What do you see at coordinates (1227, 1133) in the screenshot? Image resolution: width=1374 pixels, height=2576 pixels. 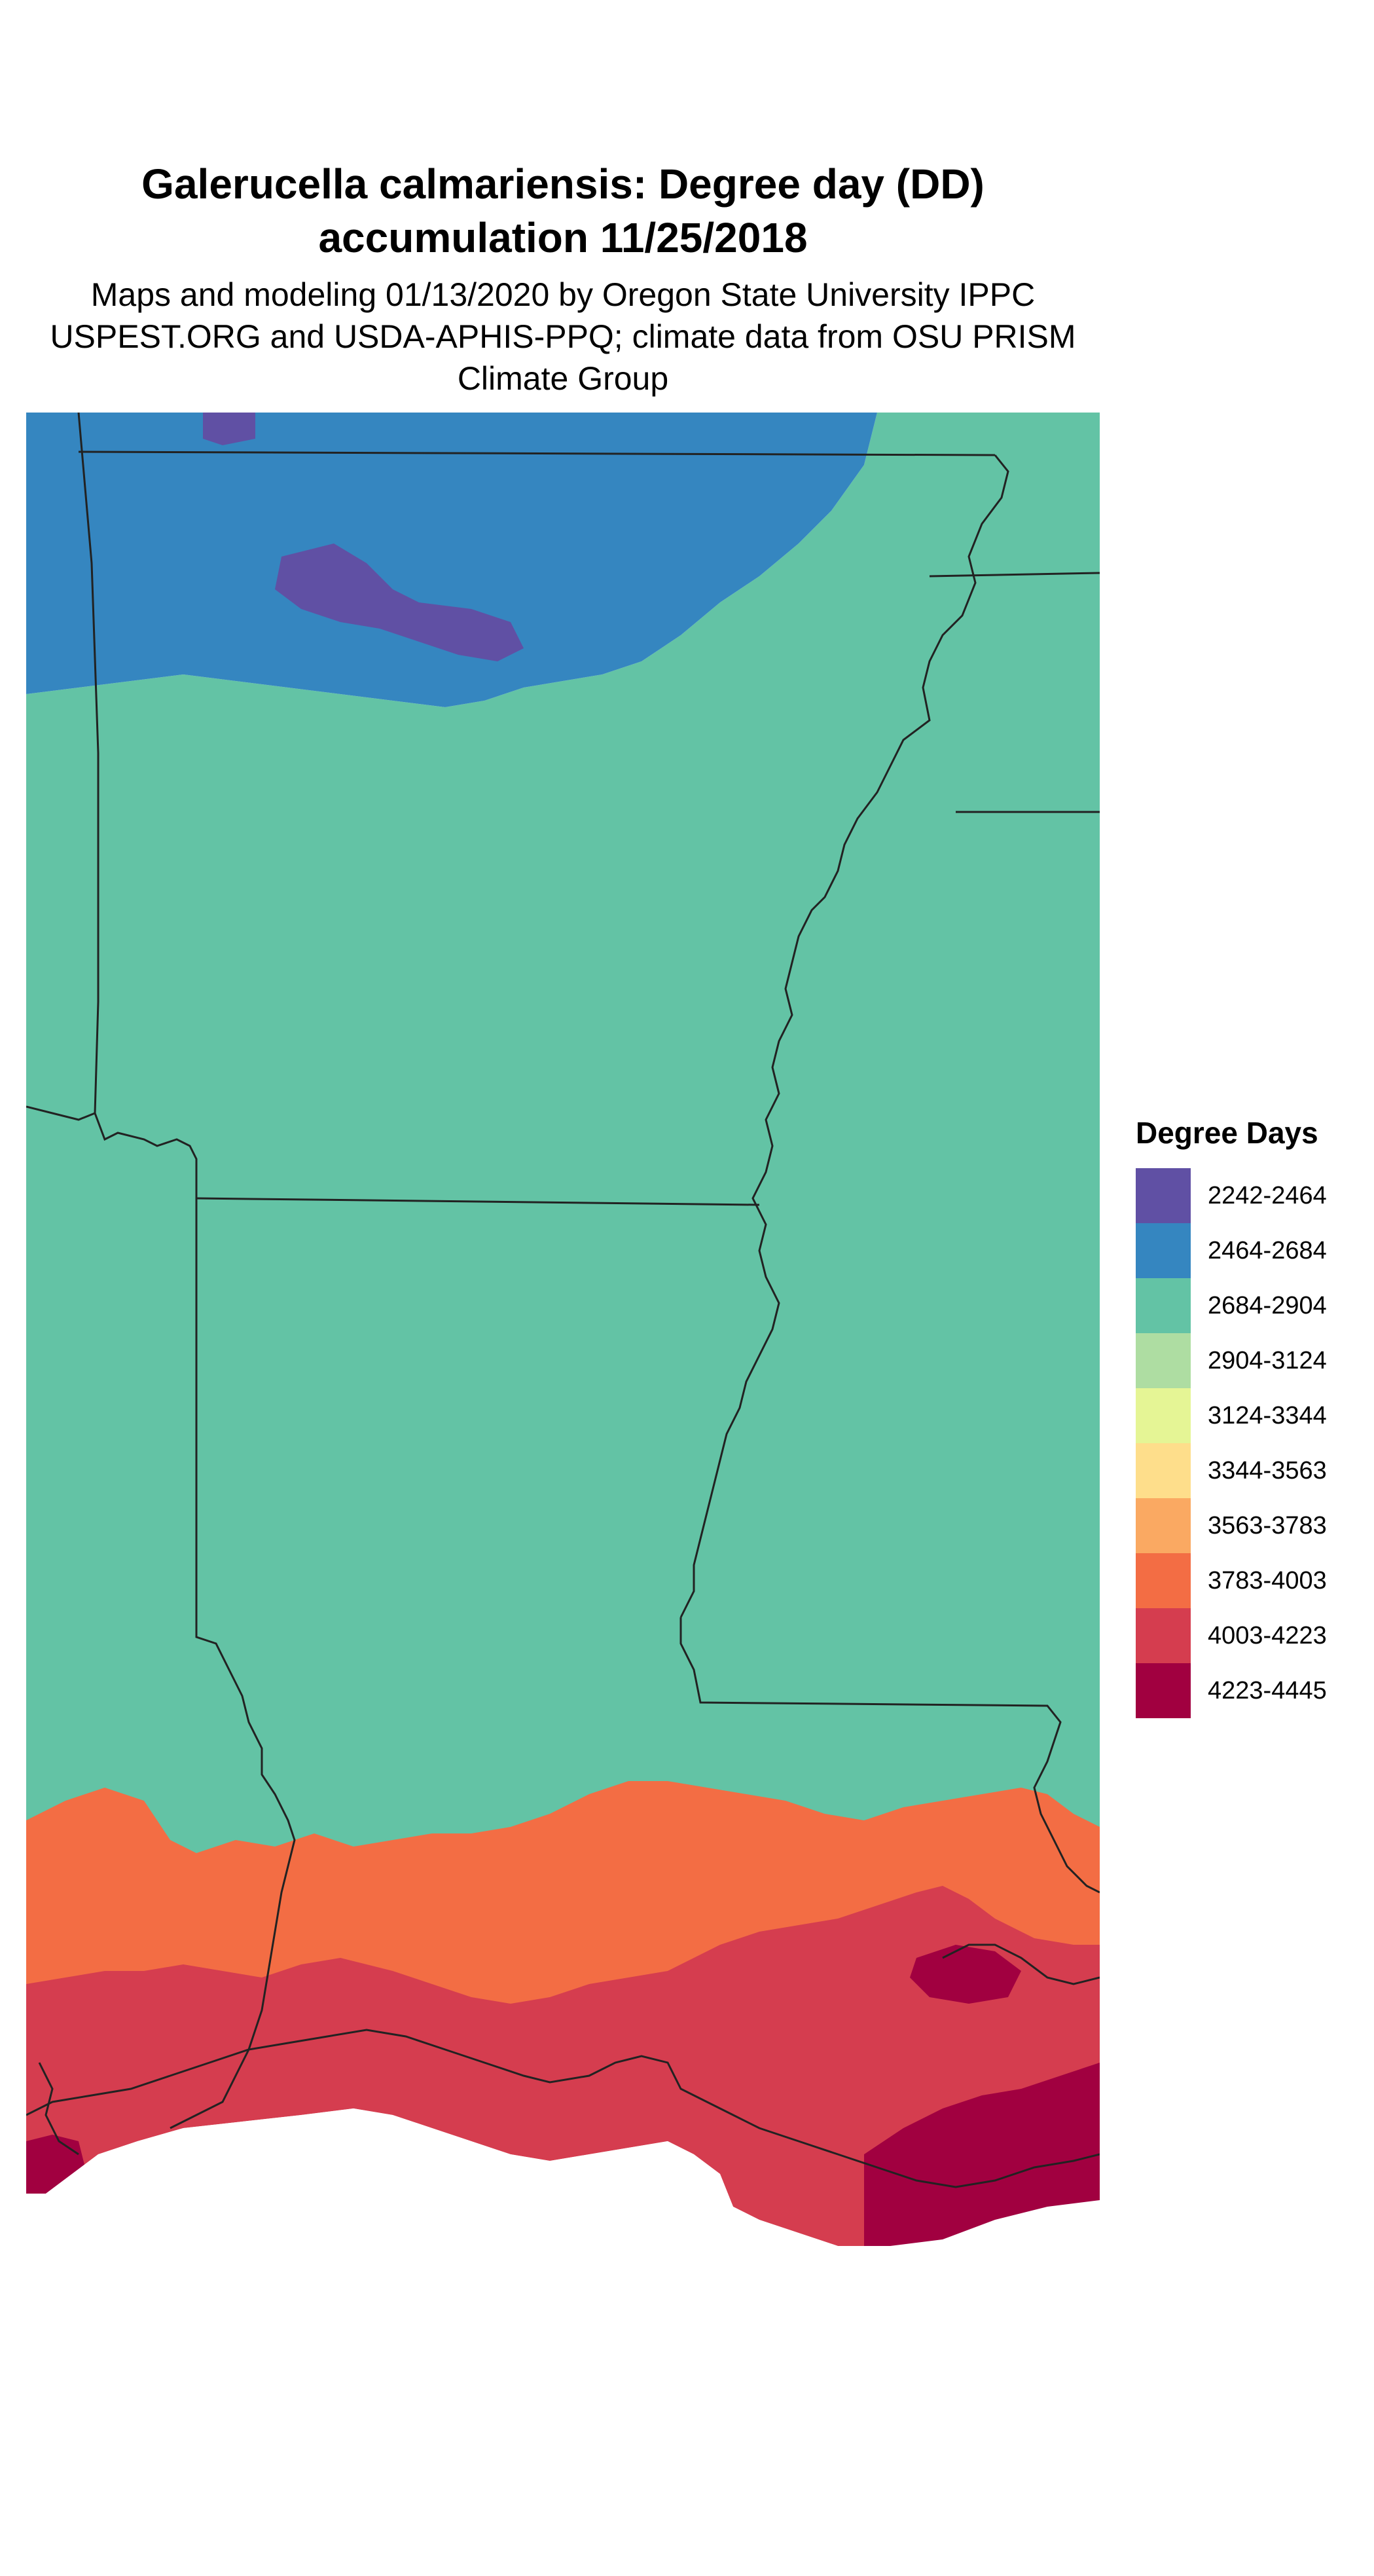 I see `legend-title: Degree Days` at bounding box center [1227, 1133].